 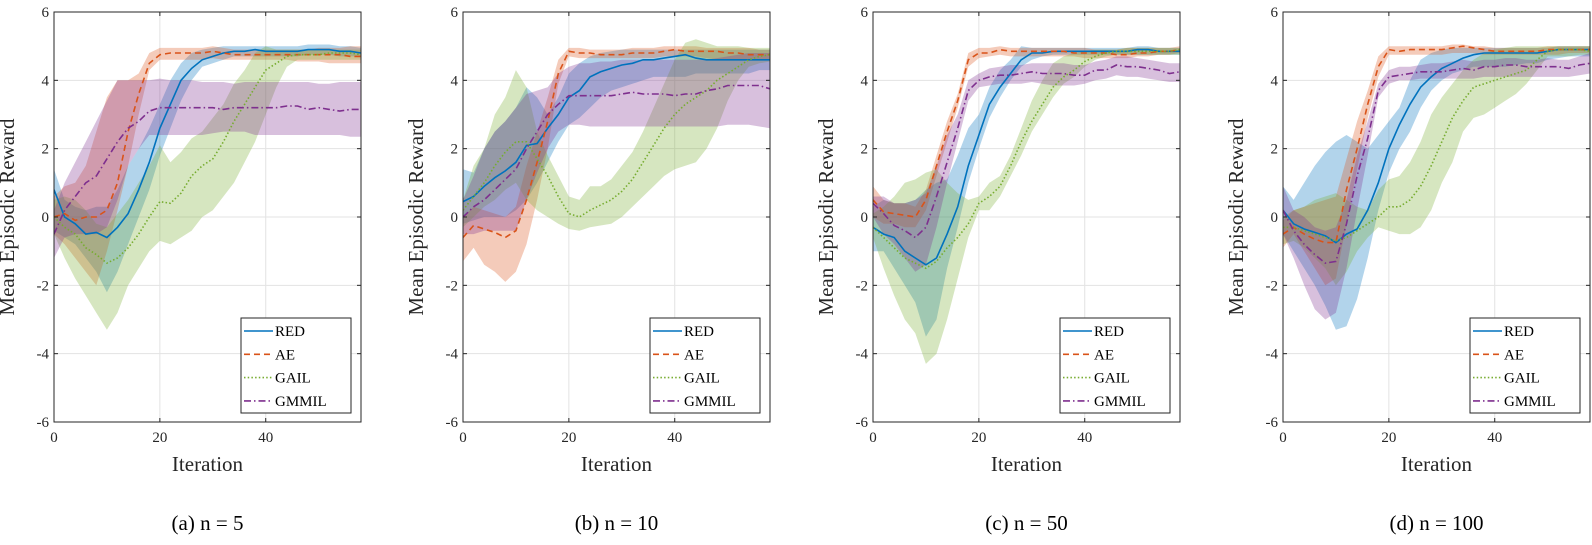 What do you see at coordinates (617, 523) in the screenshot?
I see `subplot-caption: (b) n = 10` at bounding box center [617, 523].